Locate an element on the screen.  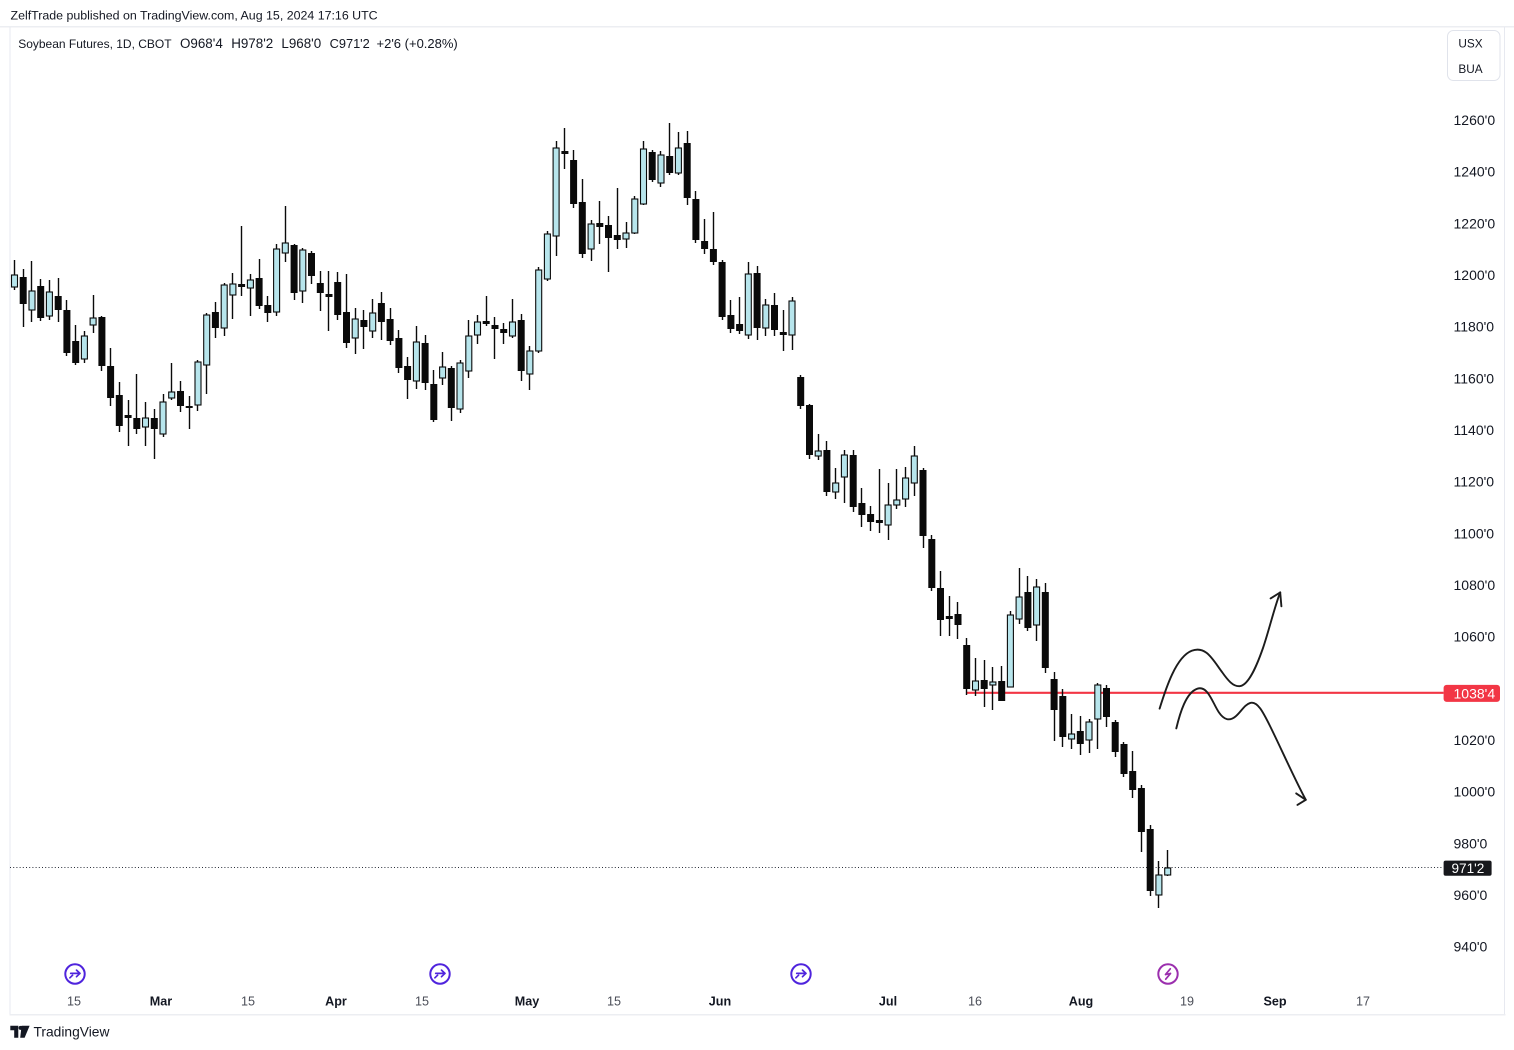
svg-text: TradingView is located at coordinates (72, 1031).